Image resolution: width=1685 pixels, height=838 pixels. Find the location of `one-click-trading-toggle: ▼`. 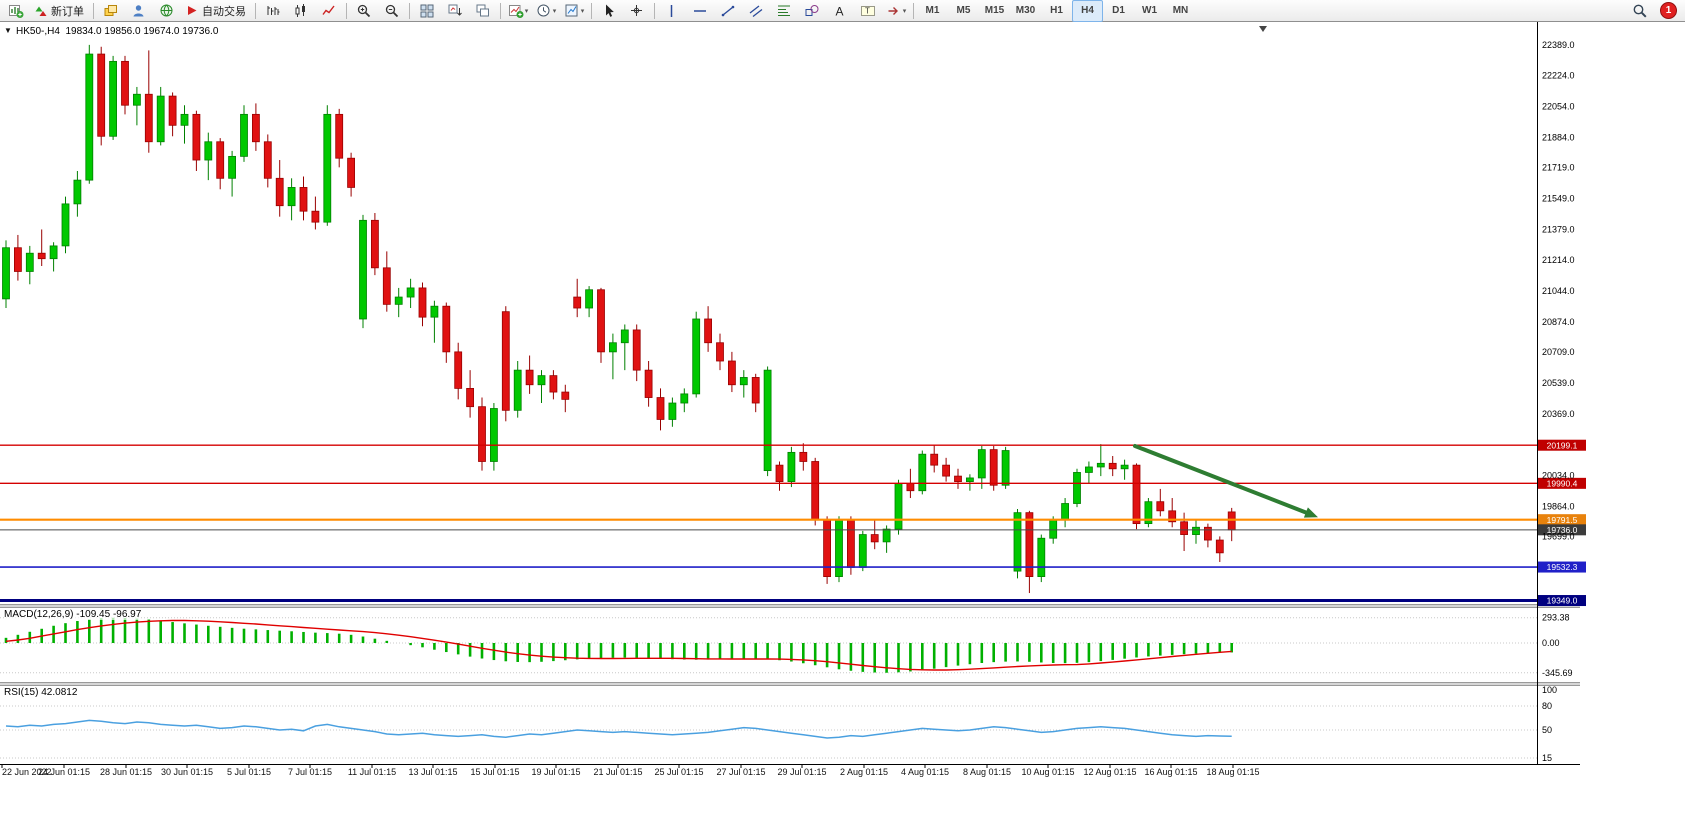

one-click-trading-toggle: ▼ is located at coordinates (8, 30).